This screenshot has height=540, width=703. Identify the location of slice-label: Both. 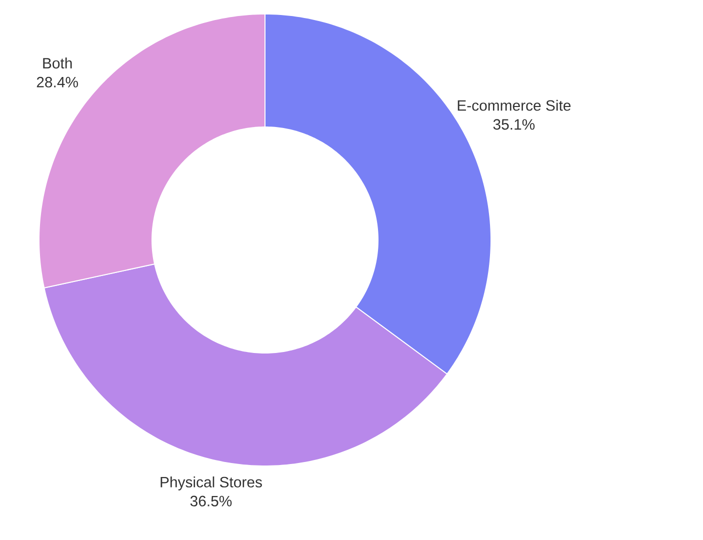
(57, 63).